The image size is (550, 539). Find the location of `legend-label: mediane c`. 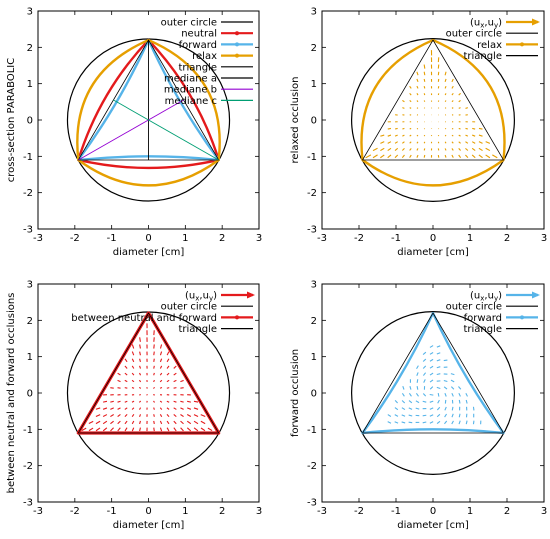

legend-label: mediane c is located at coordinates (191, 101).